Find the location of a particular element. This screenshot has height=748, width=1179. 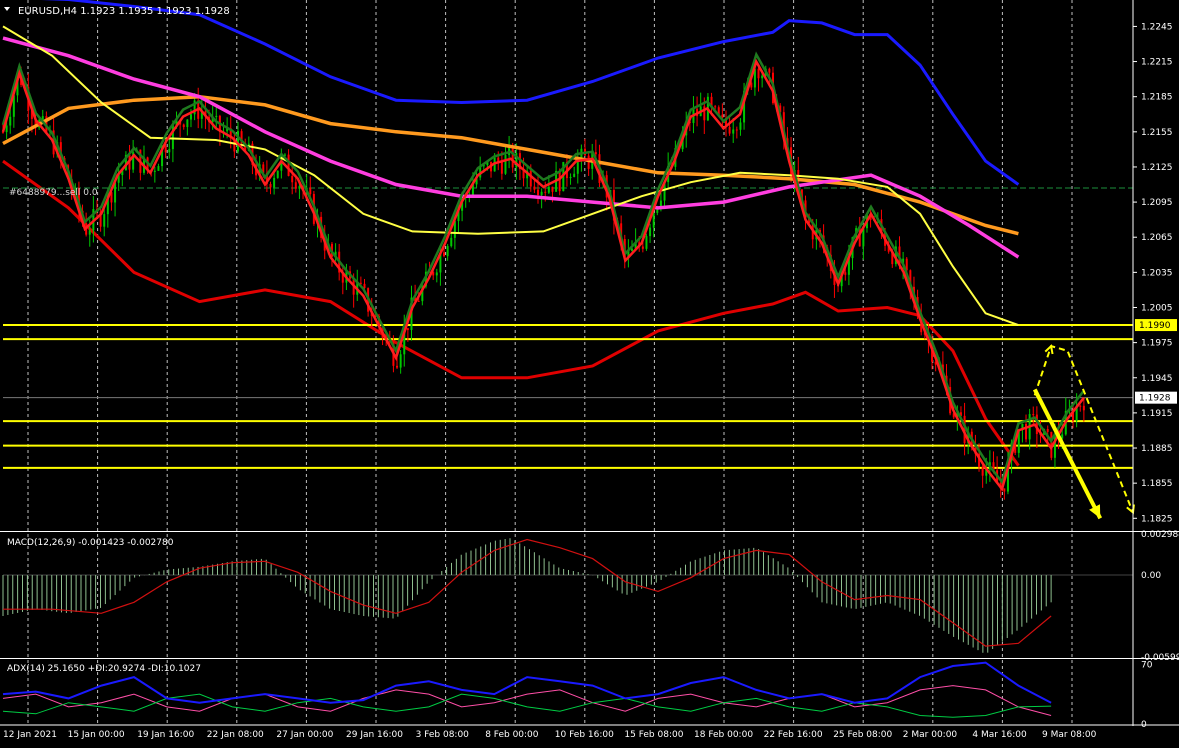

x-axis-tick-label: 27 Jan 00:00 is located at coordinates (304, 735).